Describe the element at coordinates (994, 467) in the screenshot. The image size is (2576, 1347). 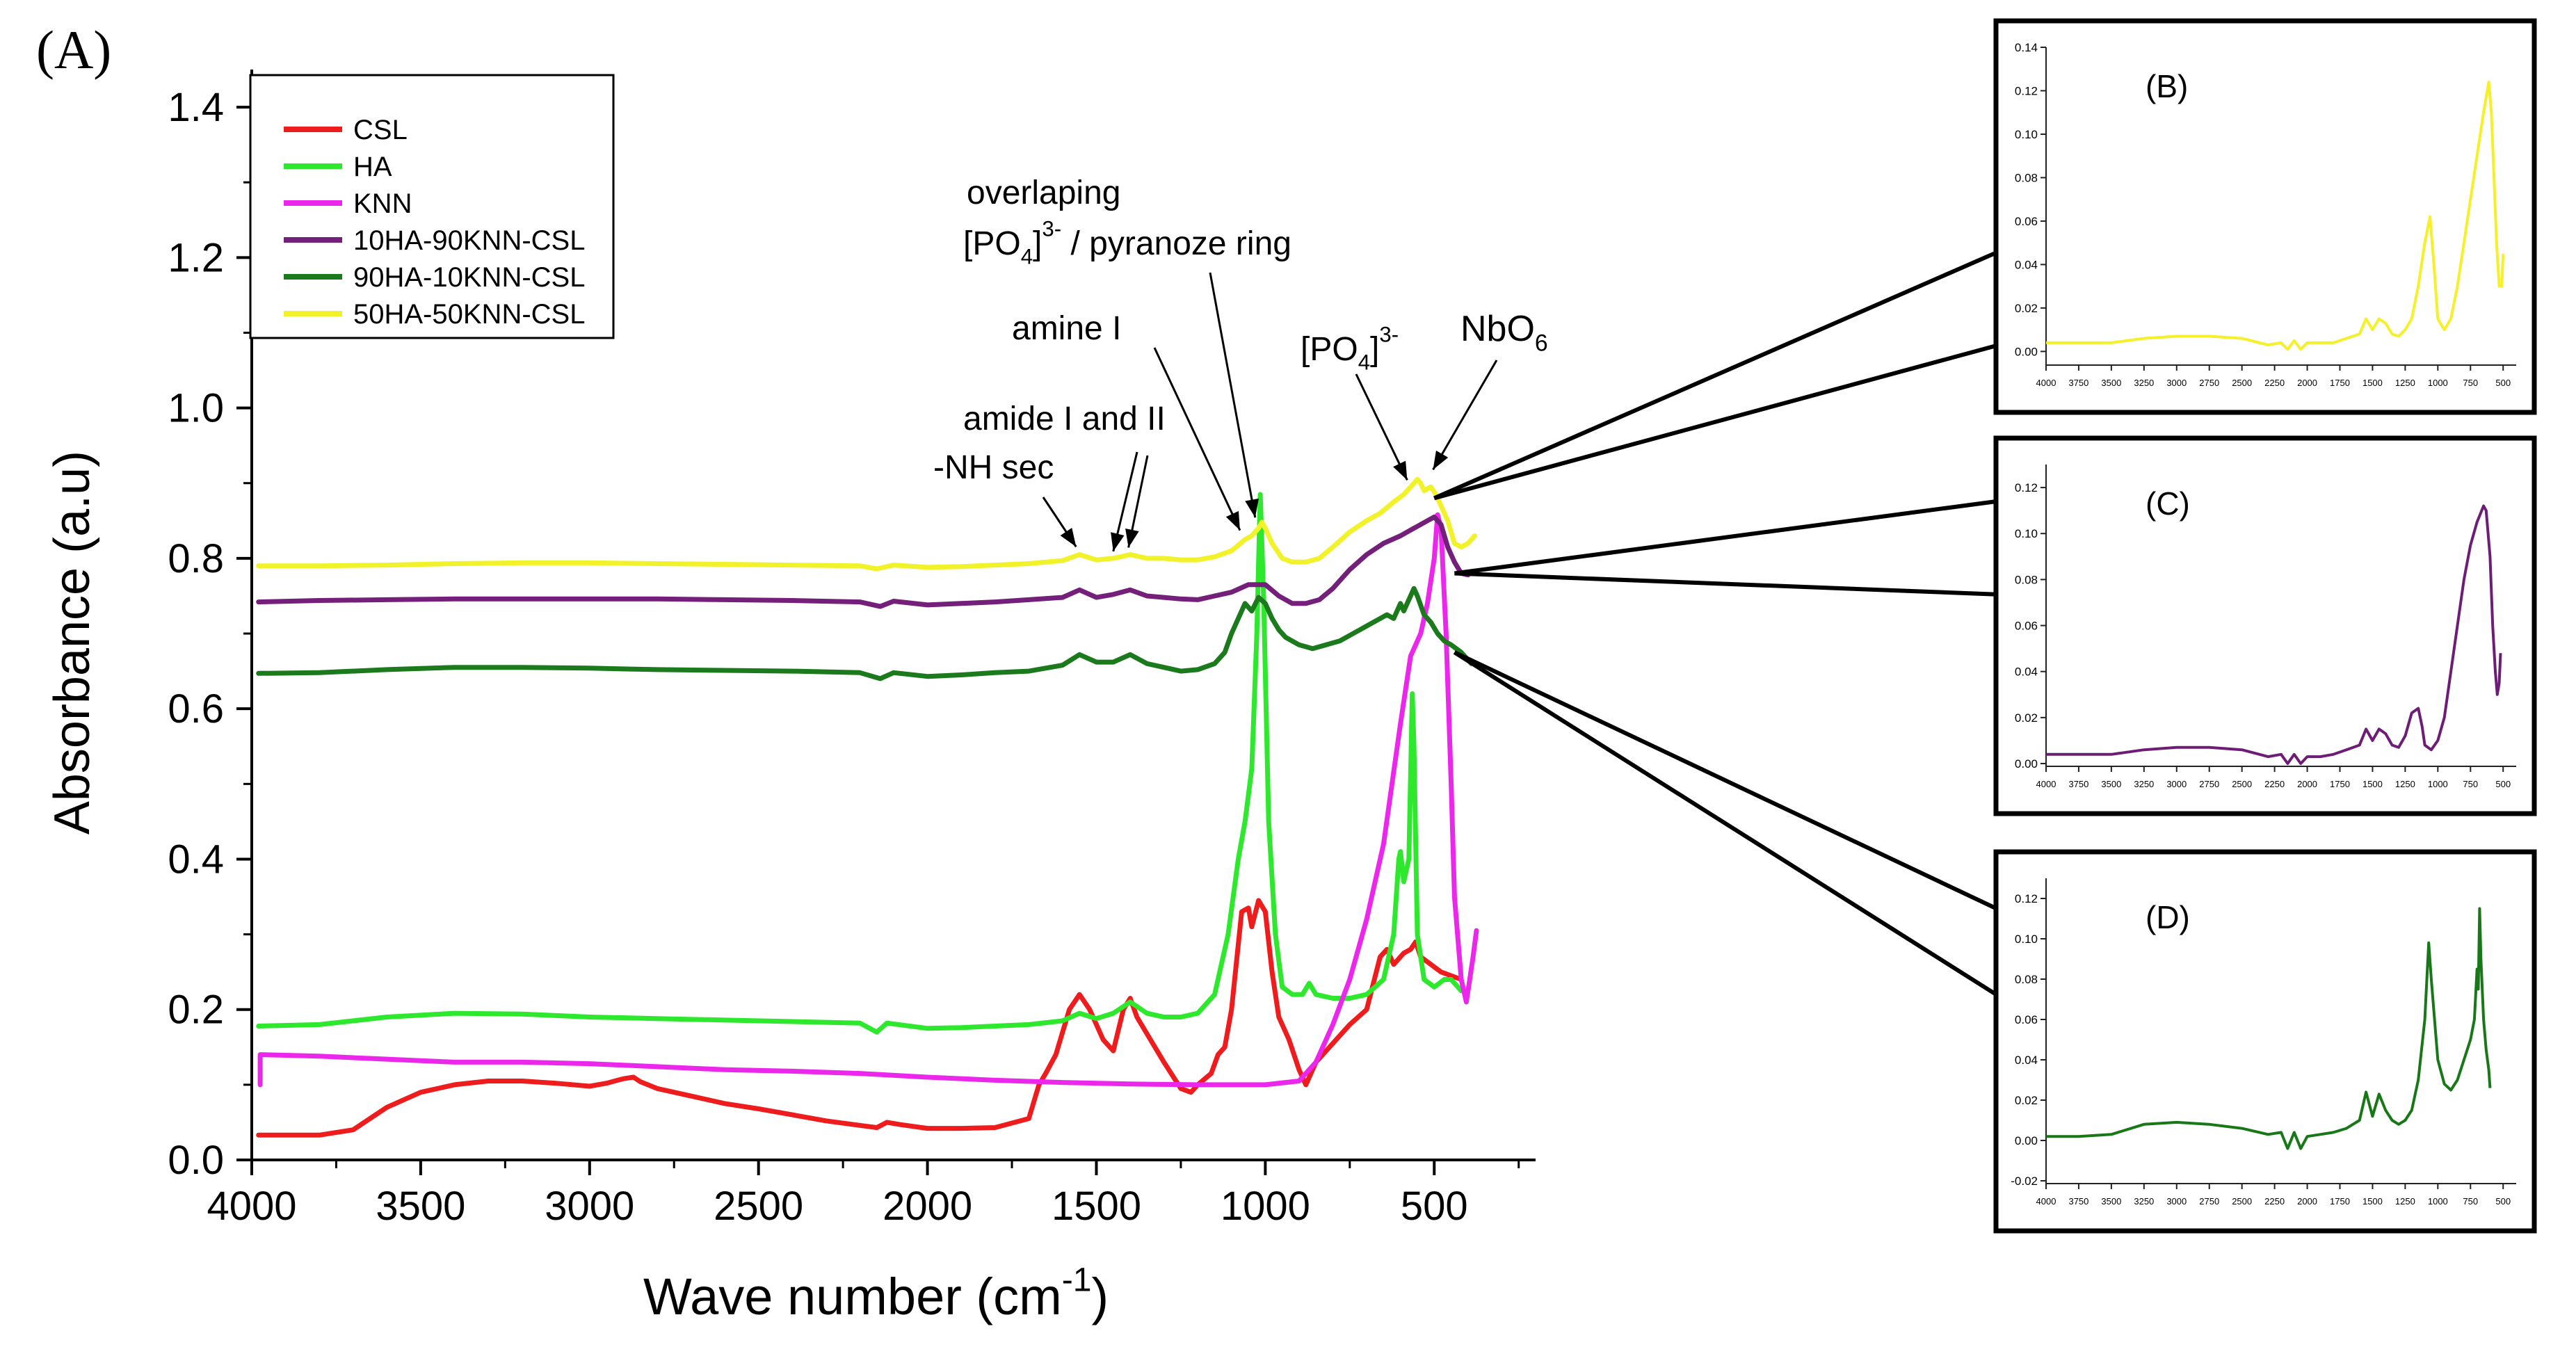
I see `annotation-nh-sec: -NH sec` at that location.